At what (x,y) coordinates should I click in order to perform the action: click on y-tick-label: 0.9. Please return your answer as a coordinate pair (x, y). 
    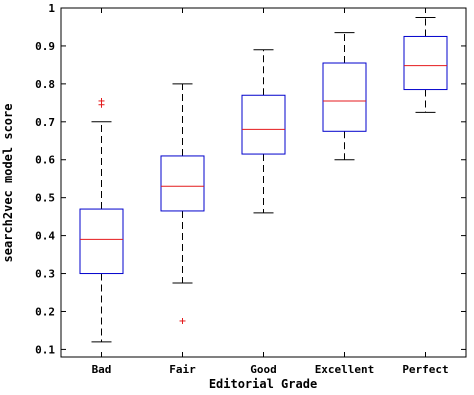
    Looking at the image, I should click on (45, 46).